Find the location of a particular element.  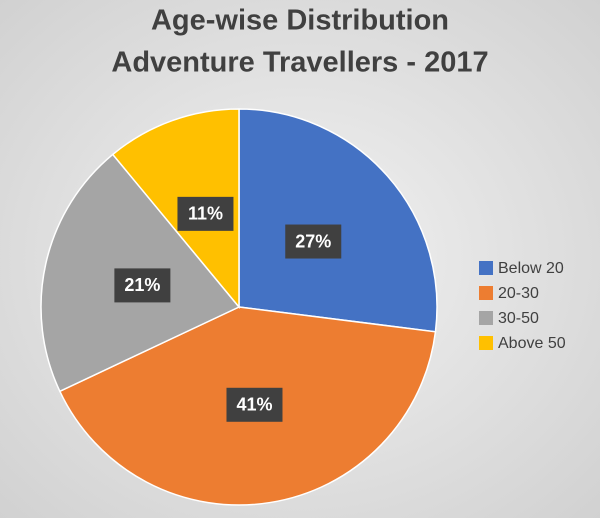

data-label: 11% is located at coordinates (205, 214).